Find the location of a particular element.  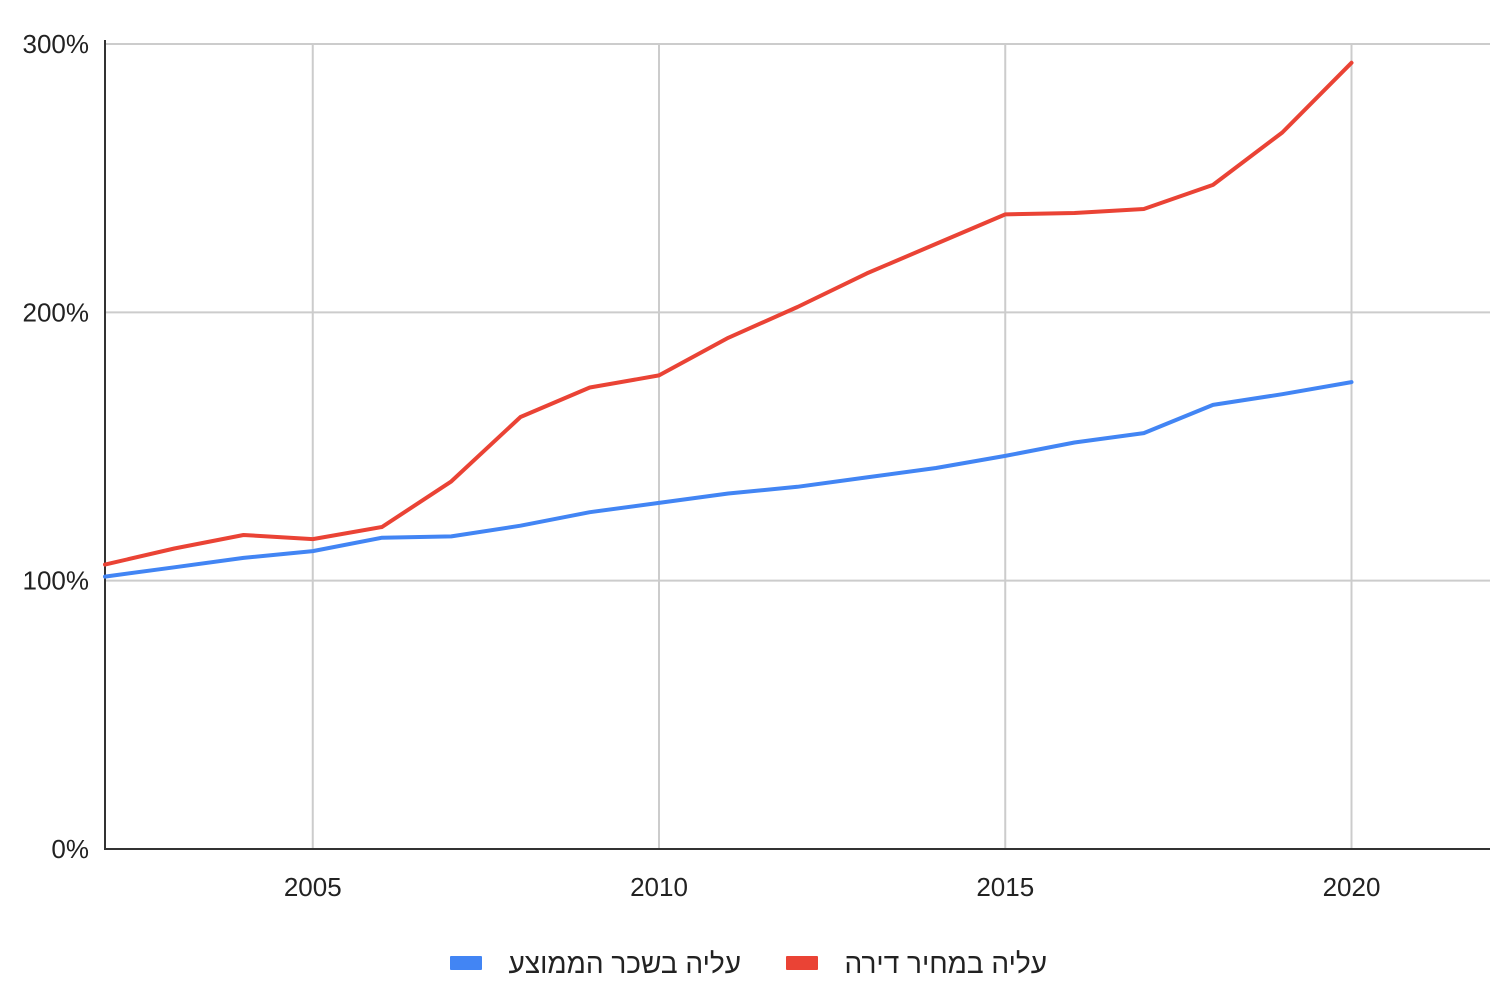

x-tick-label: 2015 is located at coordinates (1005, 887).